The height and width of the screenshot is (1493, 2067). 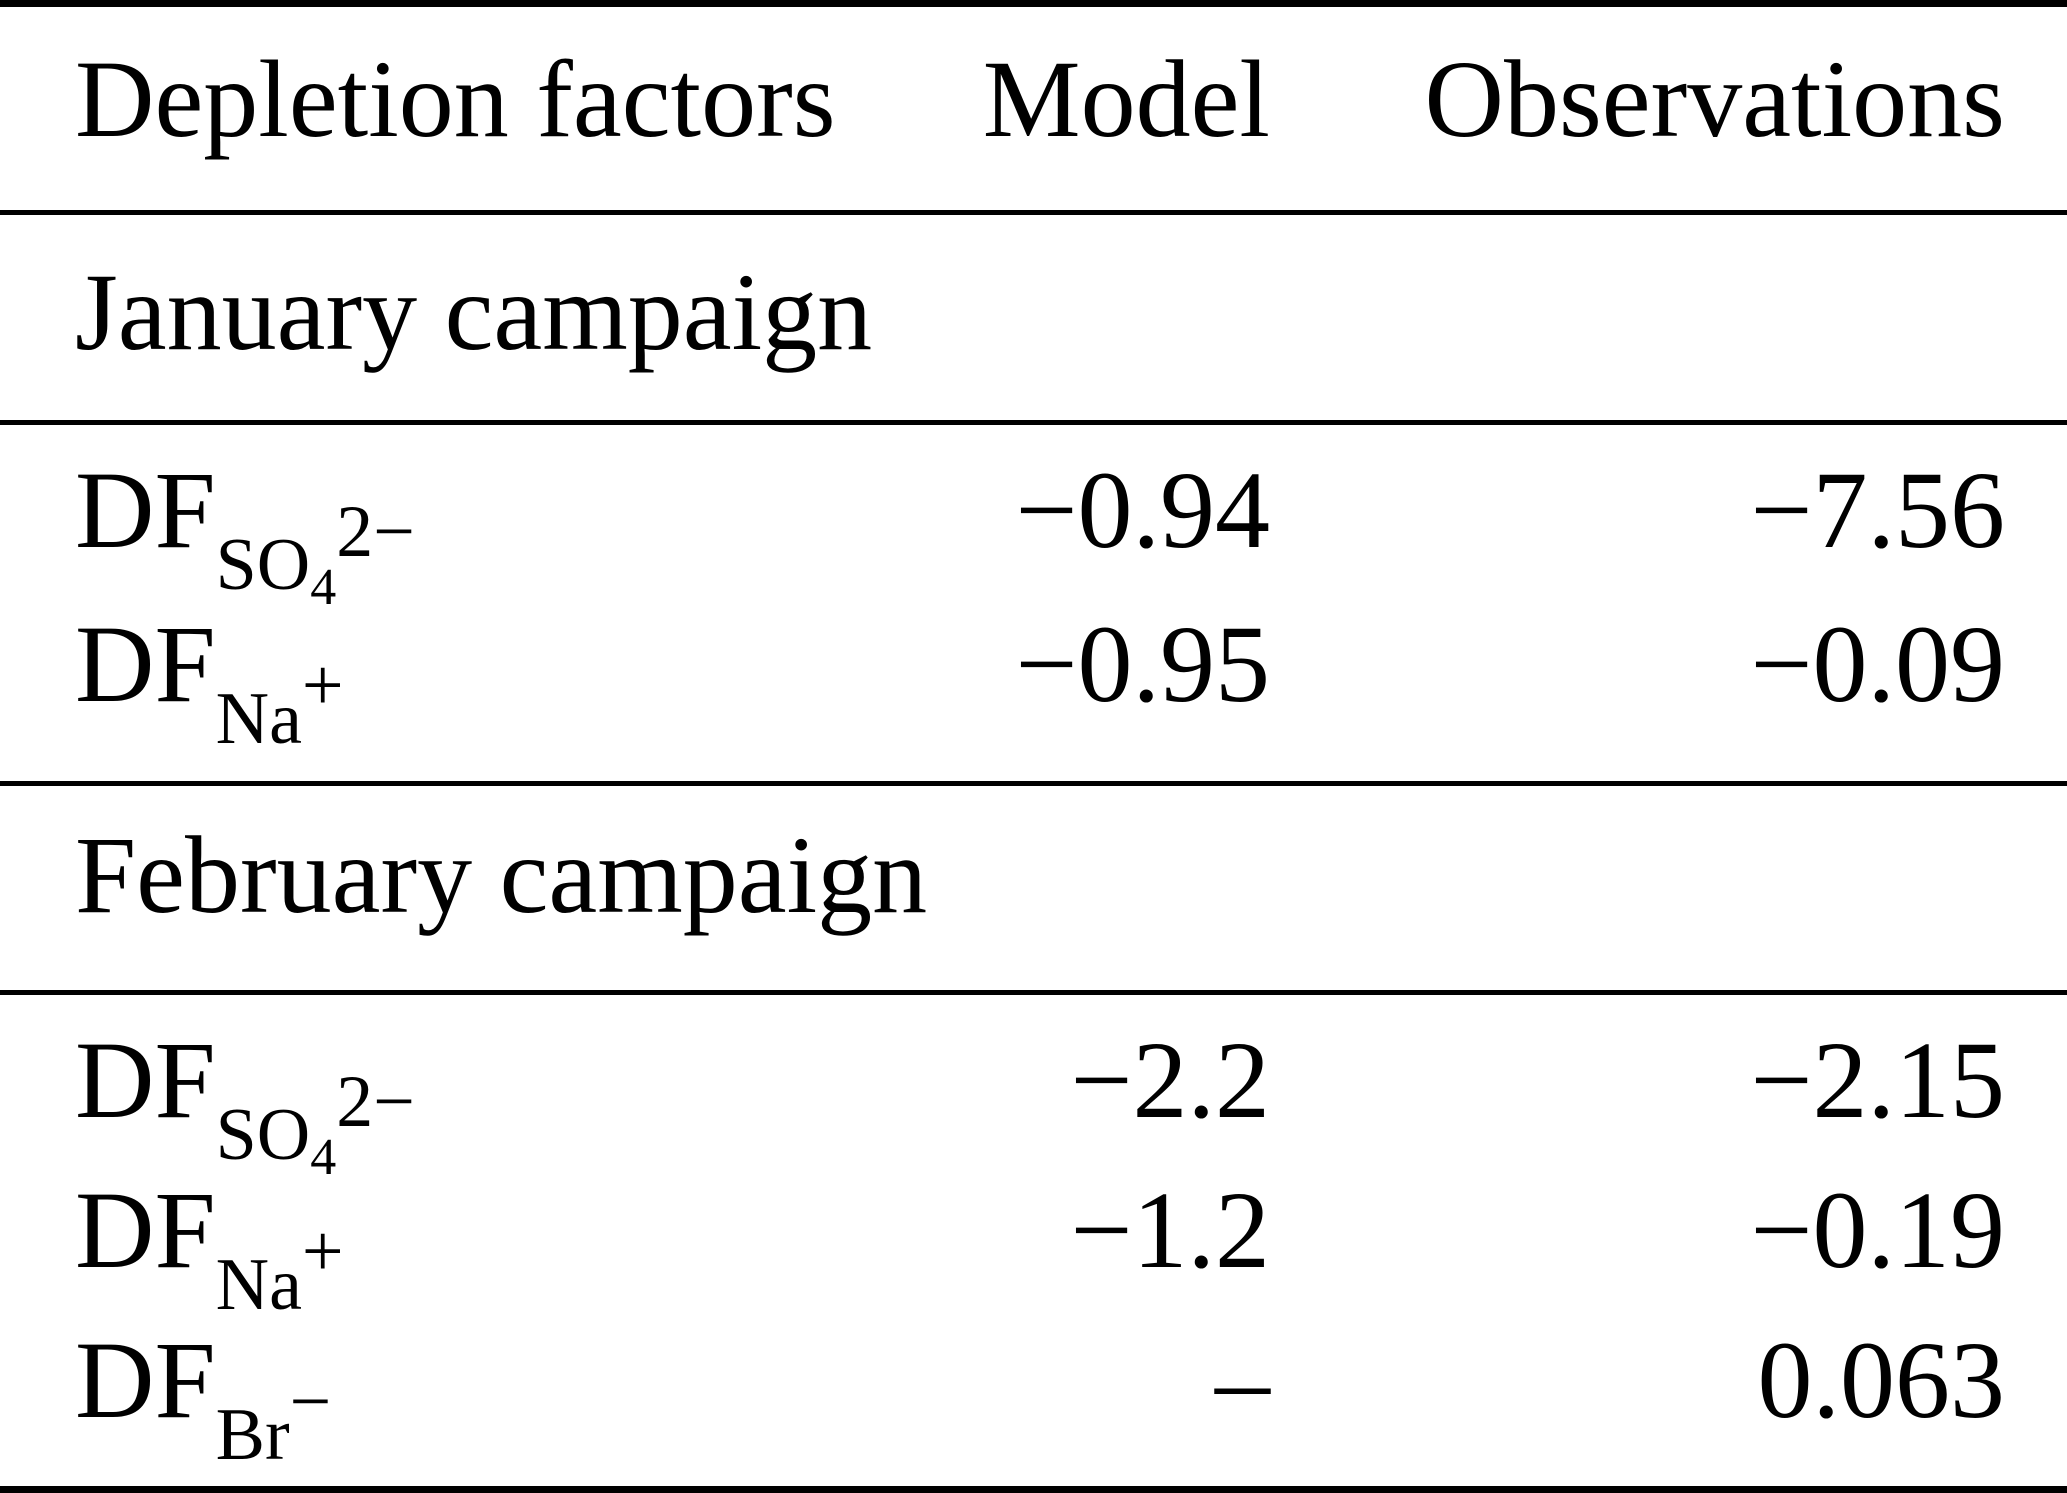 I want to click on observations-value: −7.56, so click(x=1877, y=510).